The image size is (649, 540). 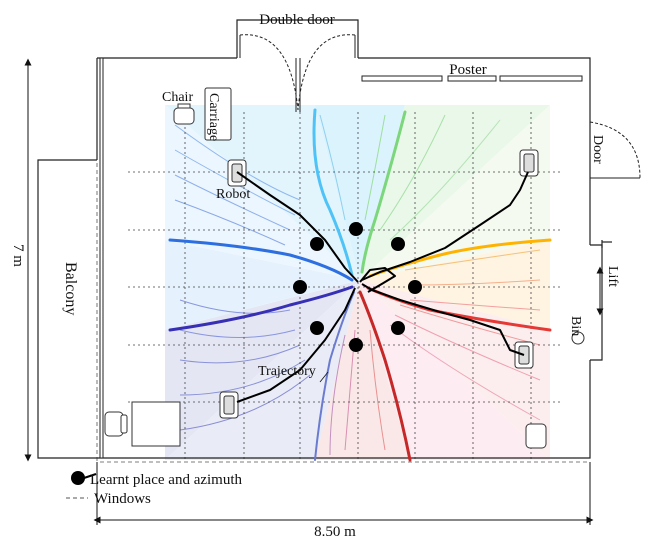 What do you see at coordinates (177, 97) in the screenshot?
I see `chair-label: Chair` at bounding box center [177, 97].